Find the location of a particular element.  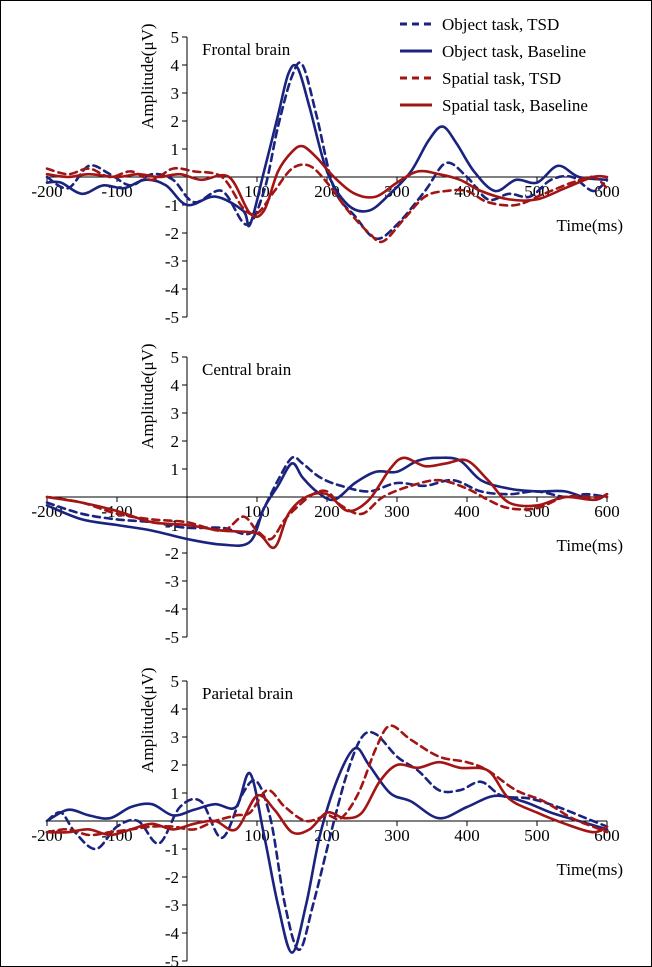

y-tick-label-parietal: 1 is located at coordinates (175, 793).